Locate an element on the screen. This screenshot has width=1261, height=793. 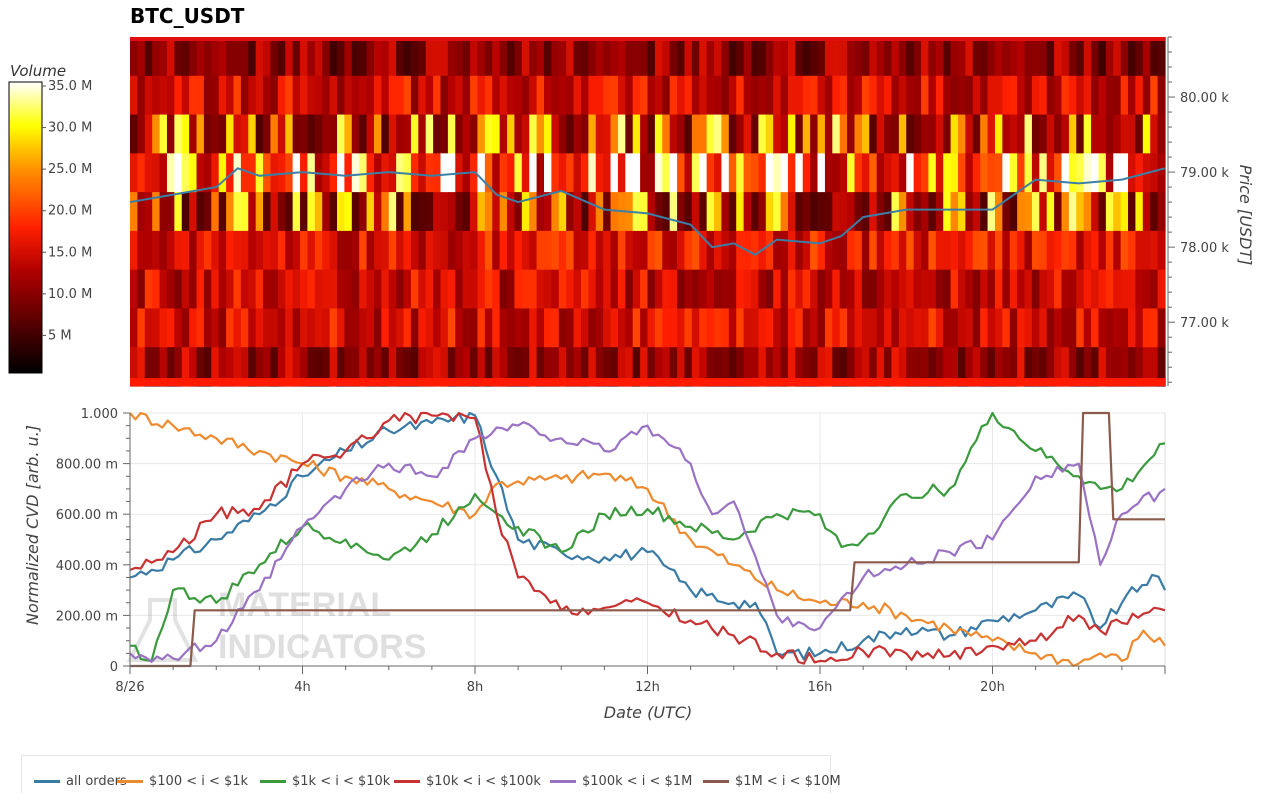
y-tick-label: 1.000 is located at coordinates (99, 414).